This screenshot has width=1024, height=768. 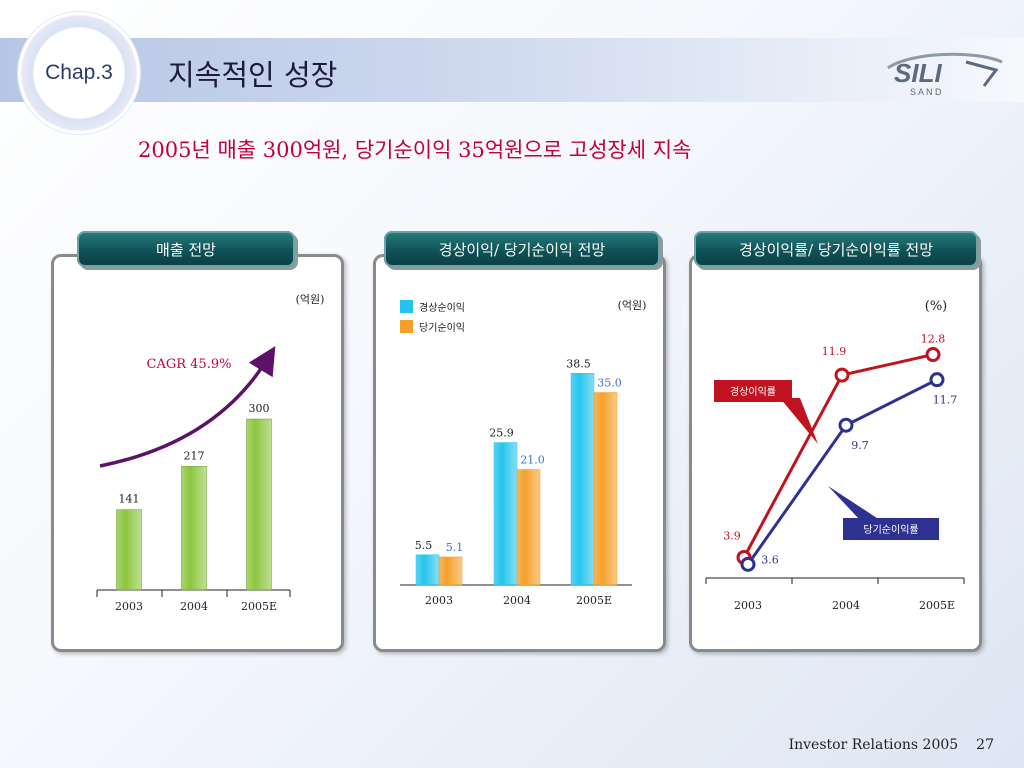 I want to click on revenue-panel-tab: 매출 전망, so click(x=186, y=249).